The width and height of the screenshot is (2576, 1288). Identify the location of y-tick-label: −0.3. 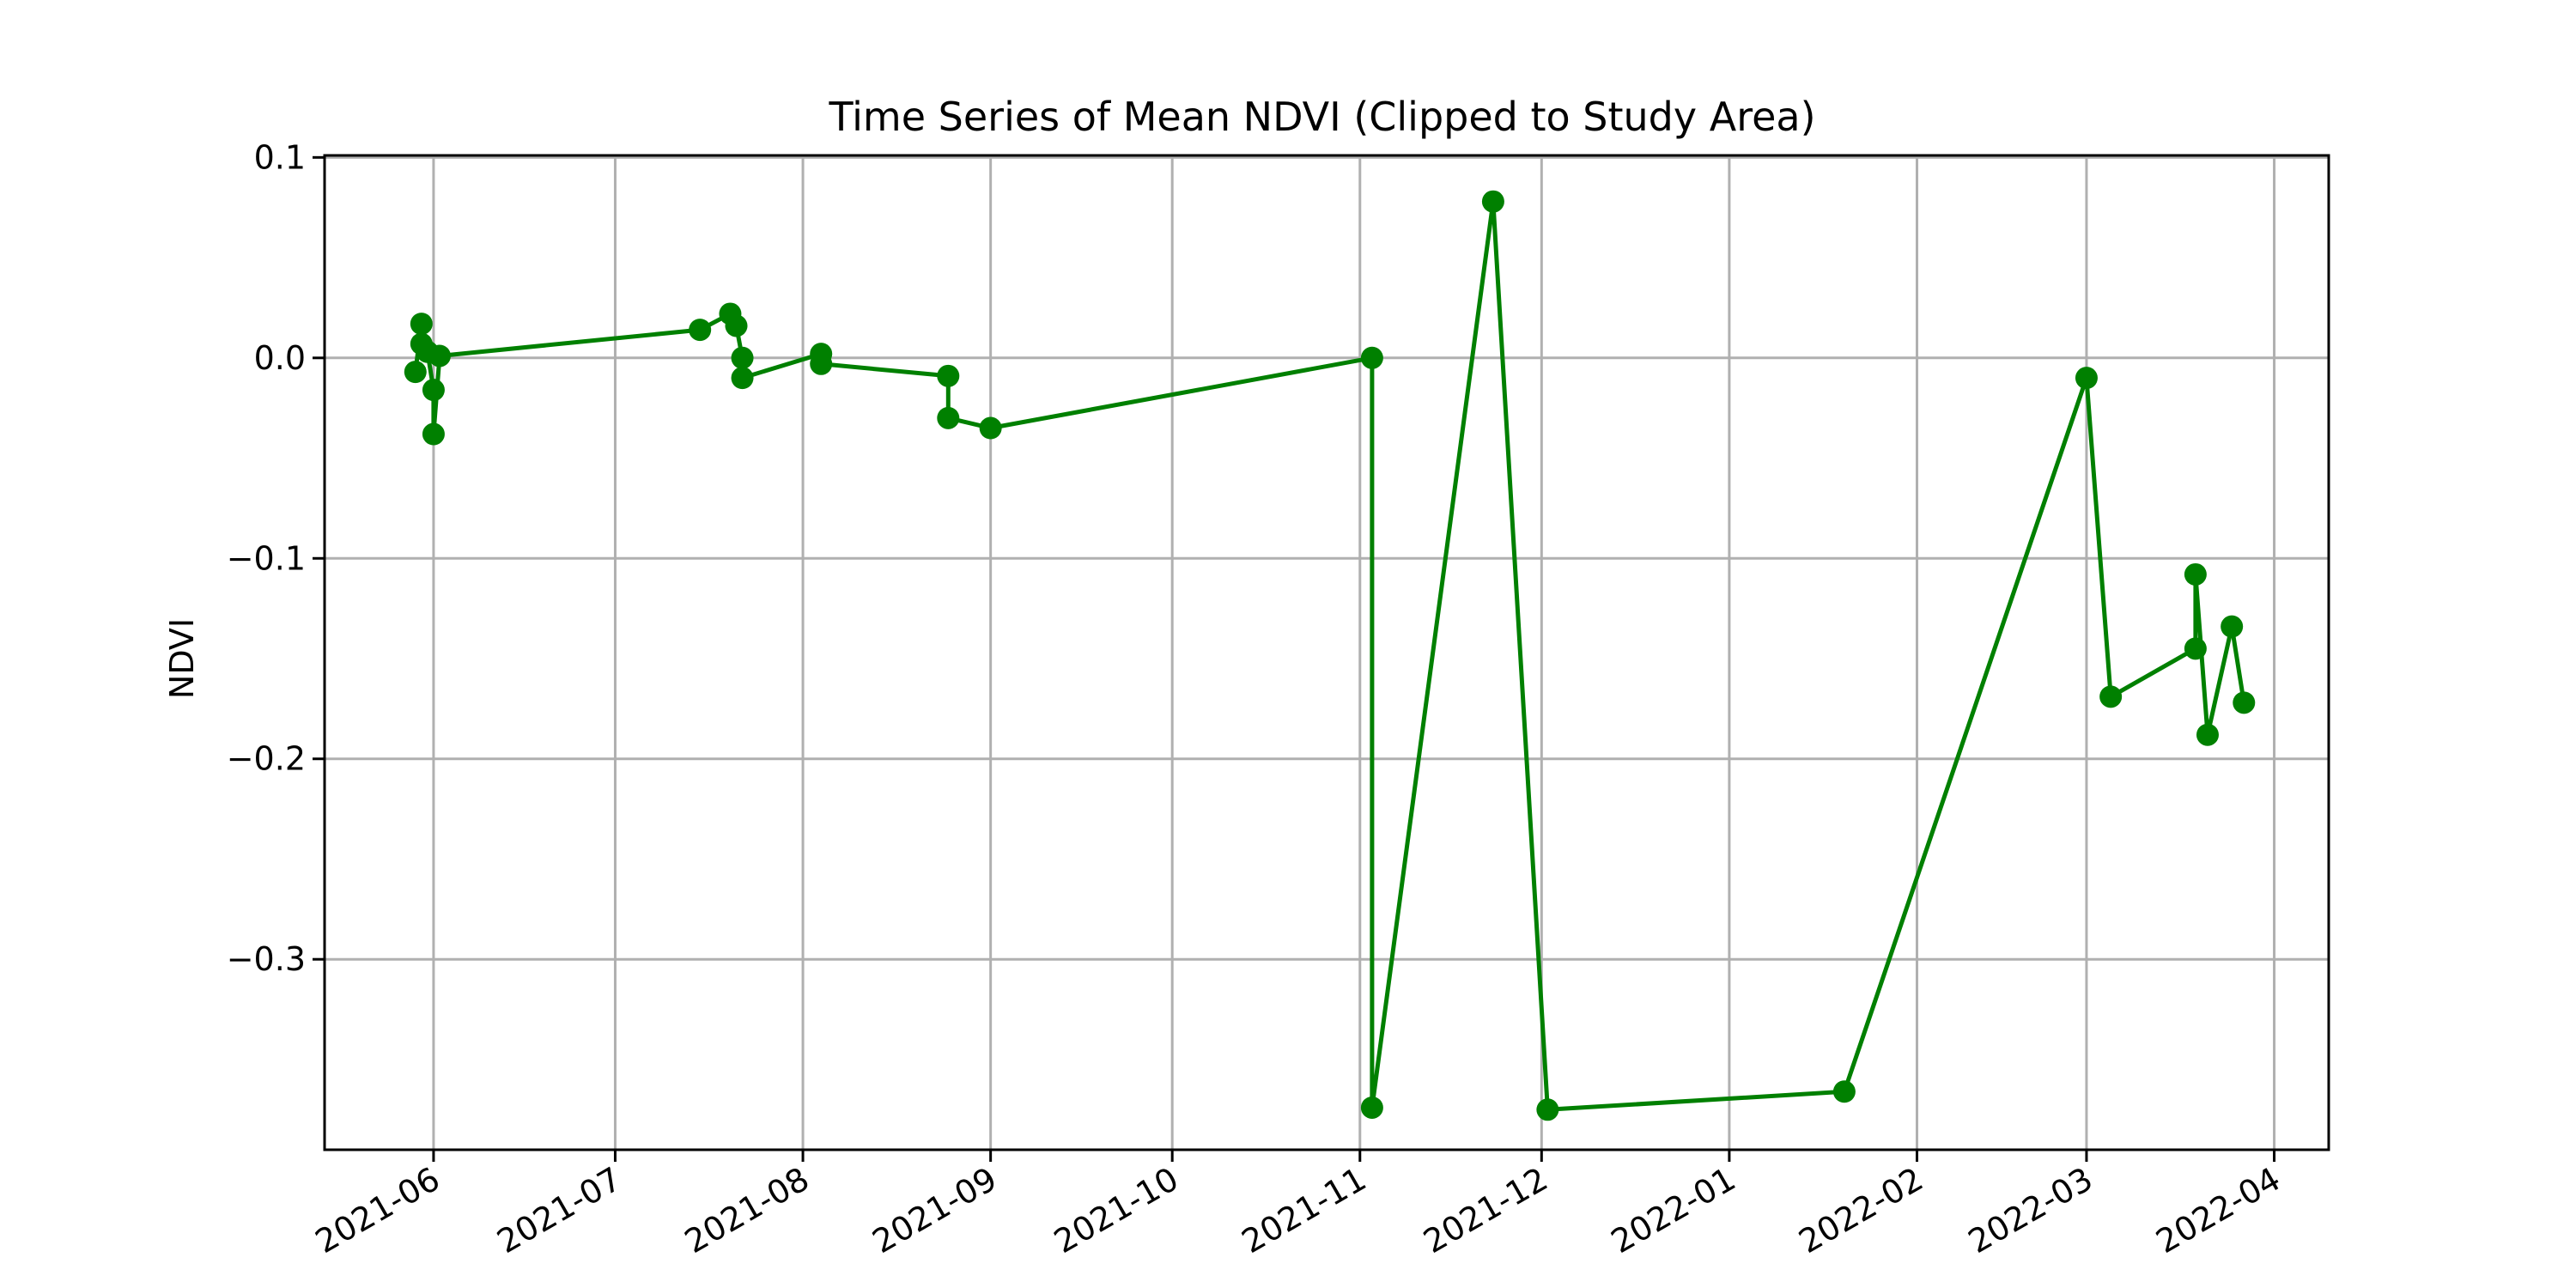
(266, 959).